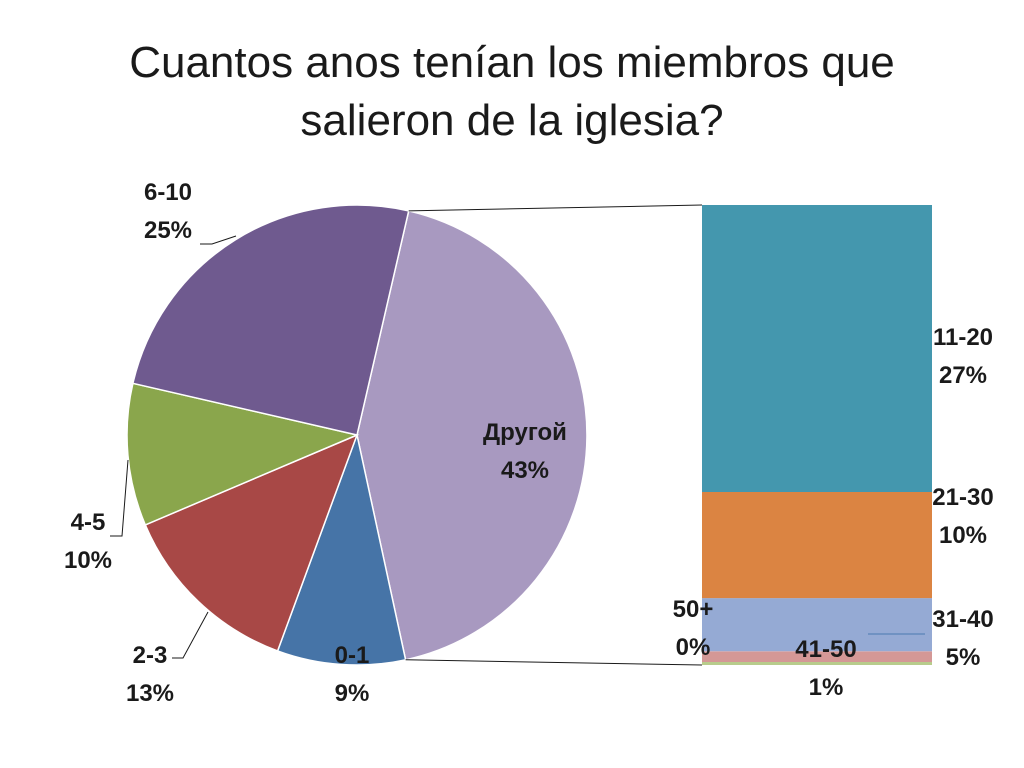 This screenshot has width=1024, height=768. I want to click on bar-label-value-11-20: 27%, so click(963, 375).